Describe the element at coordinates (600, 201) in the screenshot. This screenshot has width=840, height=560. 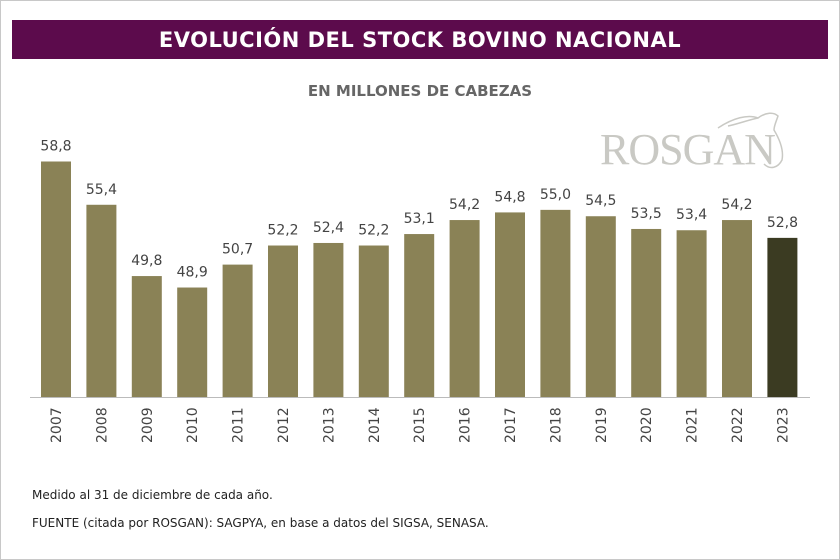
I see `data-label: 54,5` at that location.